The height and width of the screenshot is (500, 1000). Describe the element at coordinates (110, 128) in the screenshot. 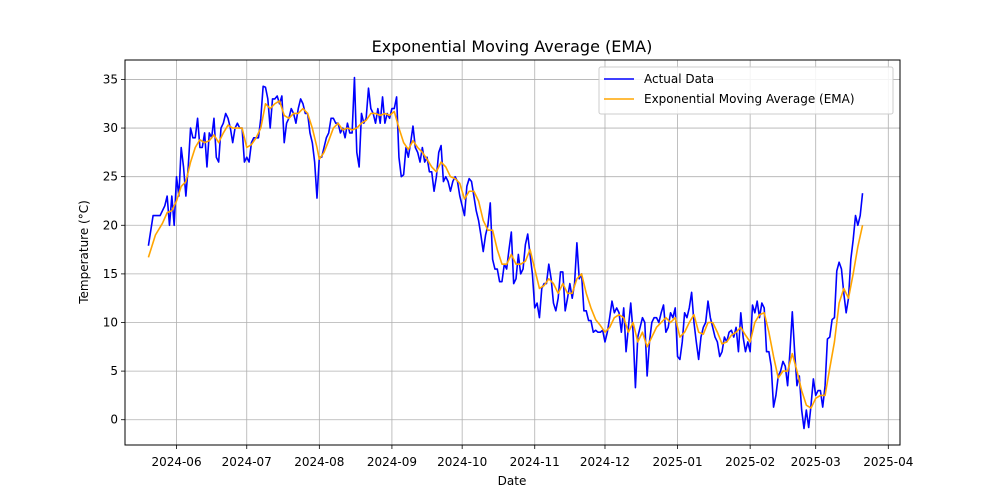

I see `y-tick-label: 30` at that location.